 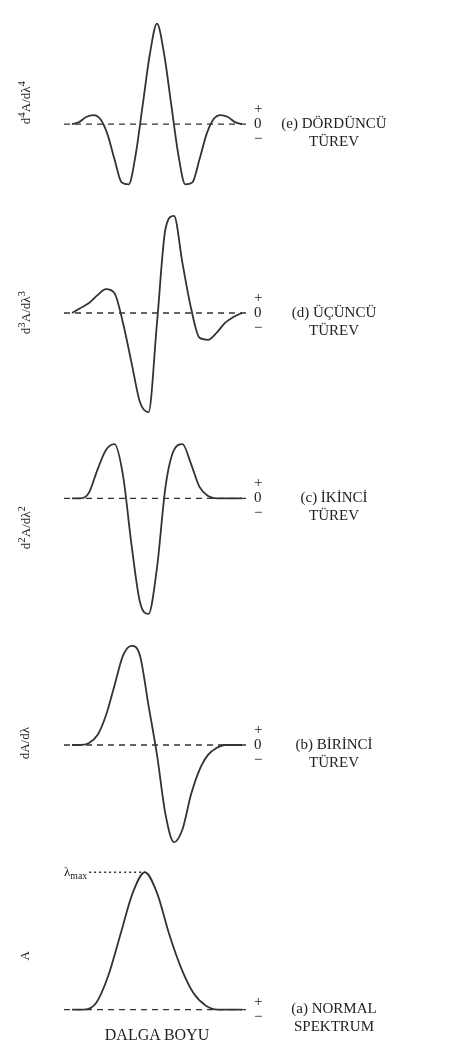 I want to click on y-axis-title: dA/dλ, so click(x=25, y=743).